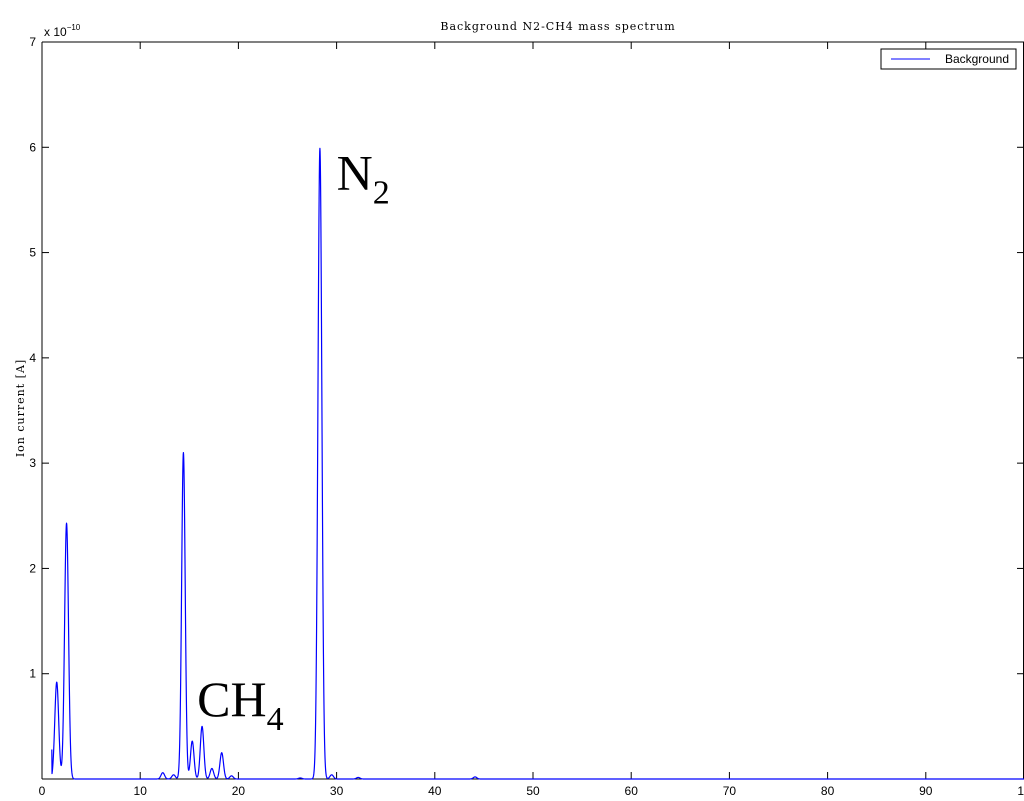 The height and width of the screenshot is (801, 1024). I want to click on y-tick-label: 7, so click(32, 42).